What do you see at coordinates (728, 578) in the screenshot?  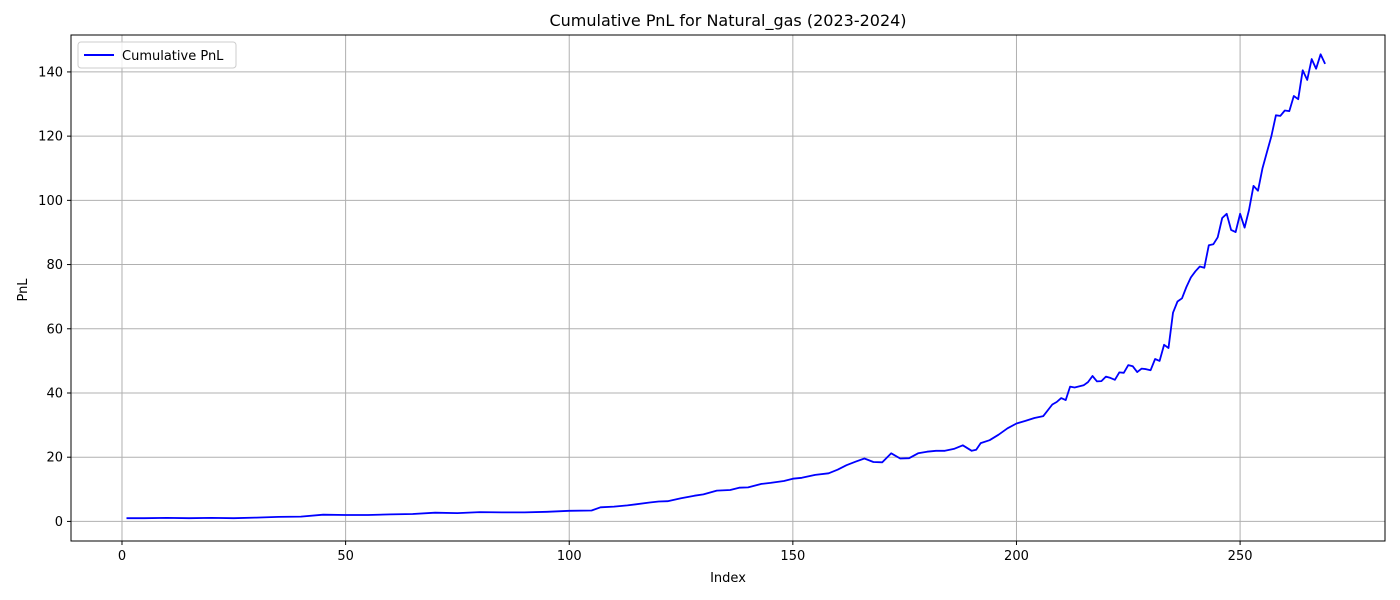 I see `x-axis-label: Index` at bounding box center [728, 578].